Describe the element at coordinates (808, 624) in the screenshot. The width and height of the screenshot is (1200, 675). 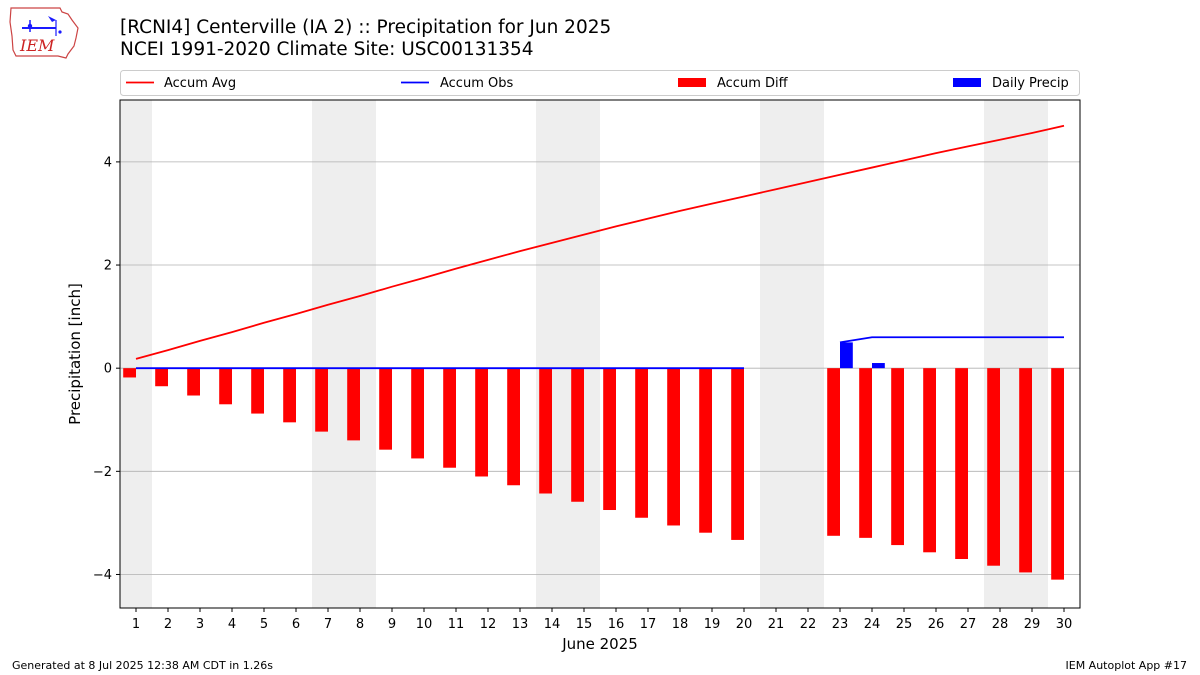
I see `x-tick-label: 22` at that location.